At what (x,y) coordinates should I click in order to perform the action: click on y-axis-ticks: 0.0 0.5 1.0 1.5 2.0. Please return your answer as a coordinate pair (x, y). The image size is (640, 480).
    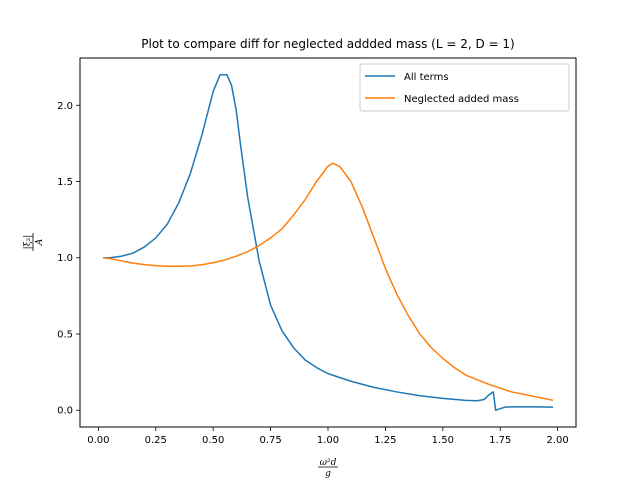
    Looking at the image, I should click on (68, 259).